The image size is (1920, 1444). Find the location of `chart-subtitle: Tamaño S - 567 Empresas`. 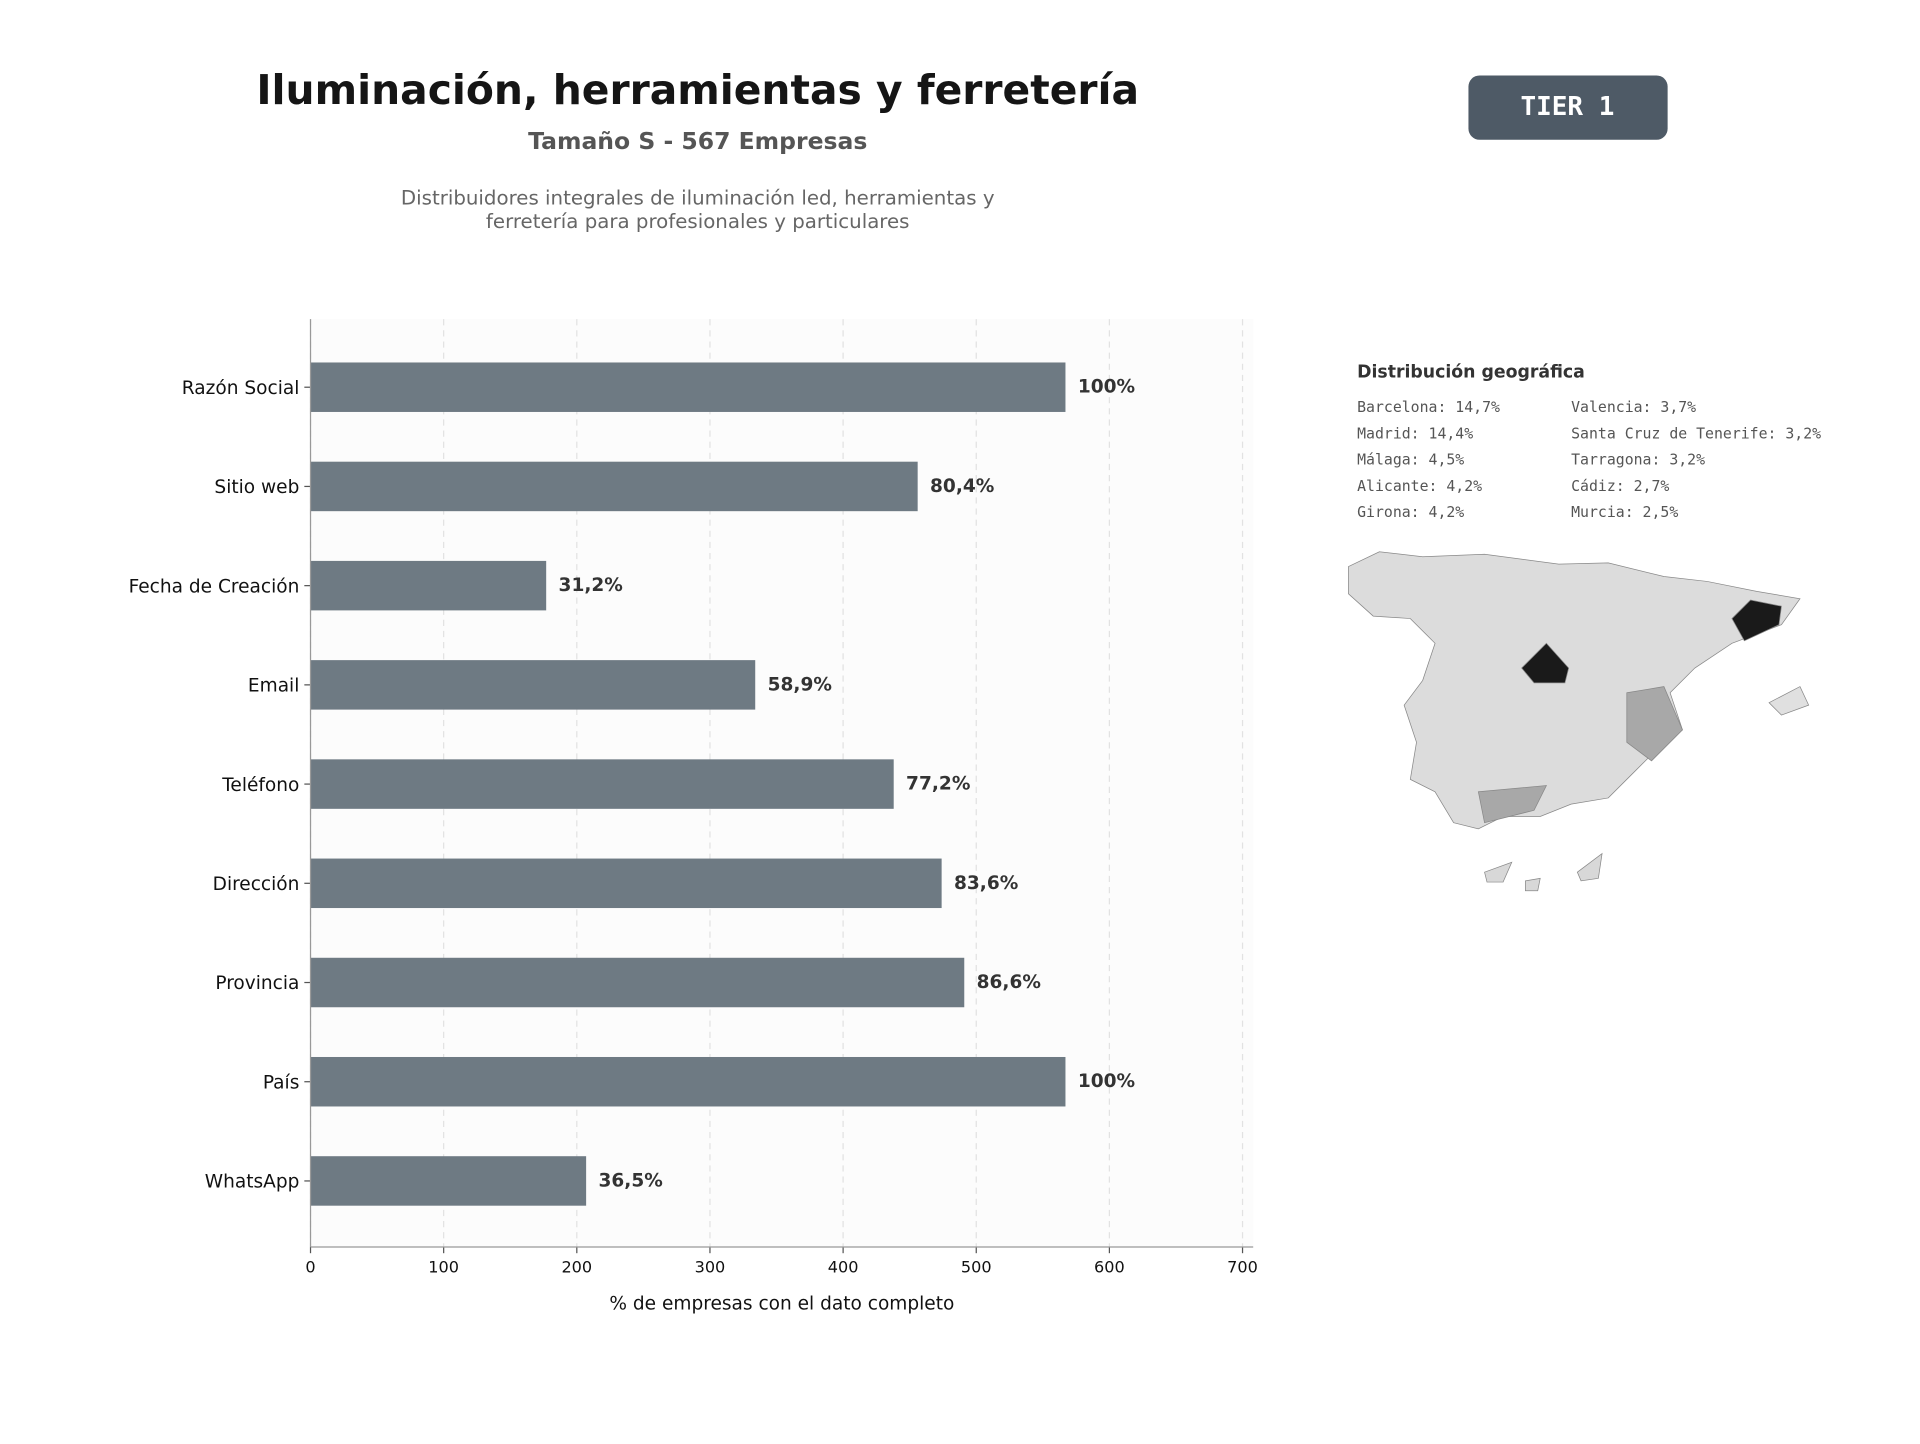

chart-subtitle: Tamaño S - 567 Empresas is located at coordinates (697, 141).